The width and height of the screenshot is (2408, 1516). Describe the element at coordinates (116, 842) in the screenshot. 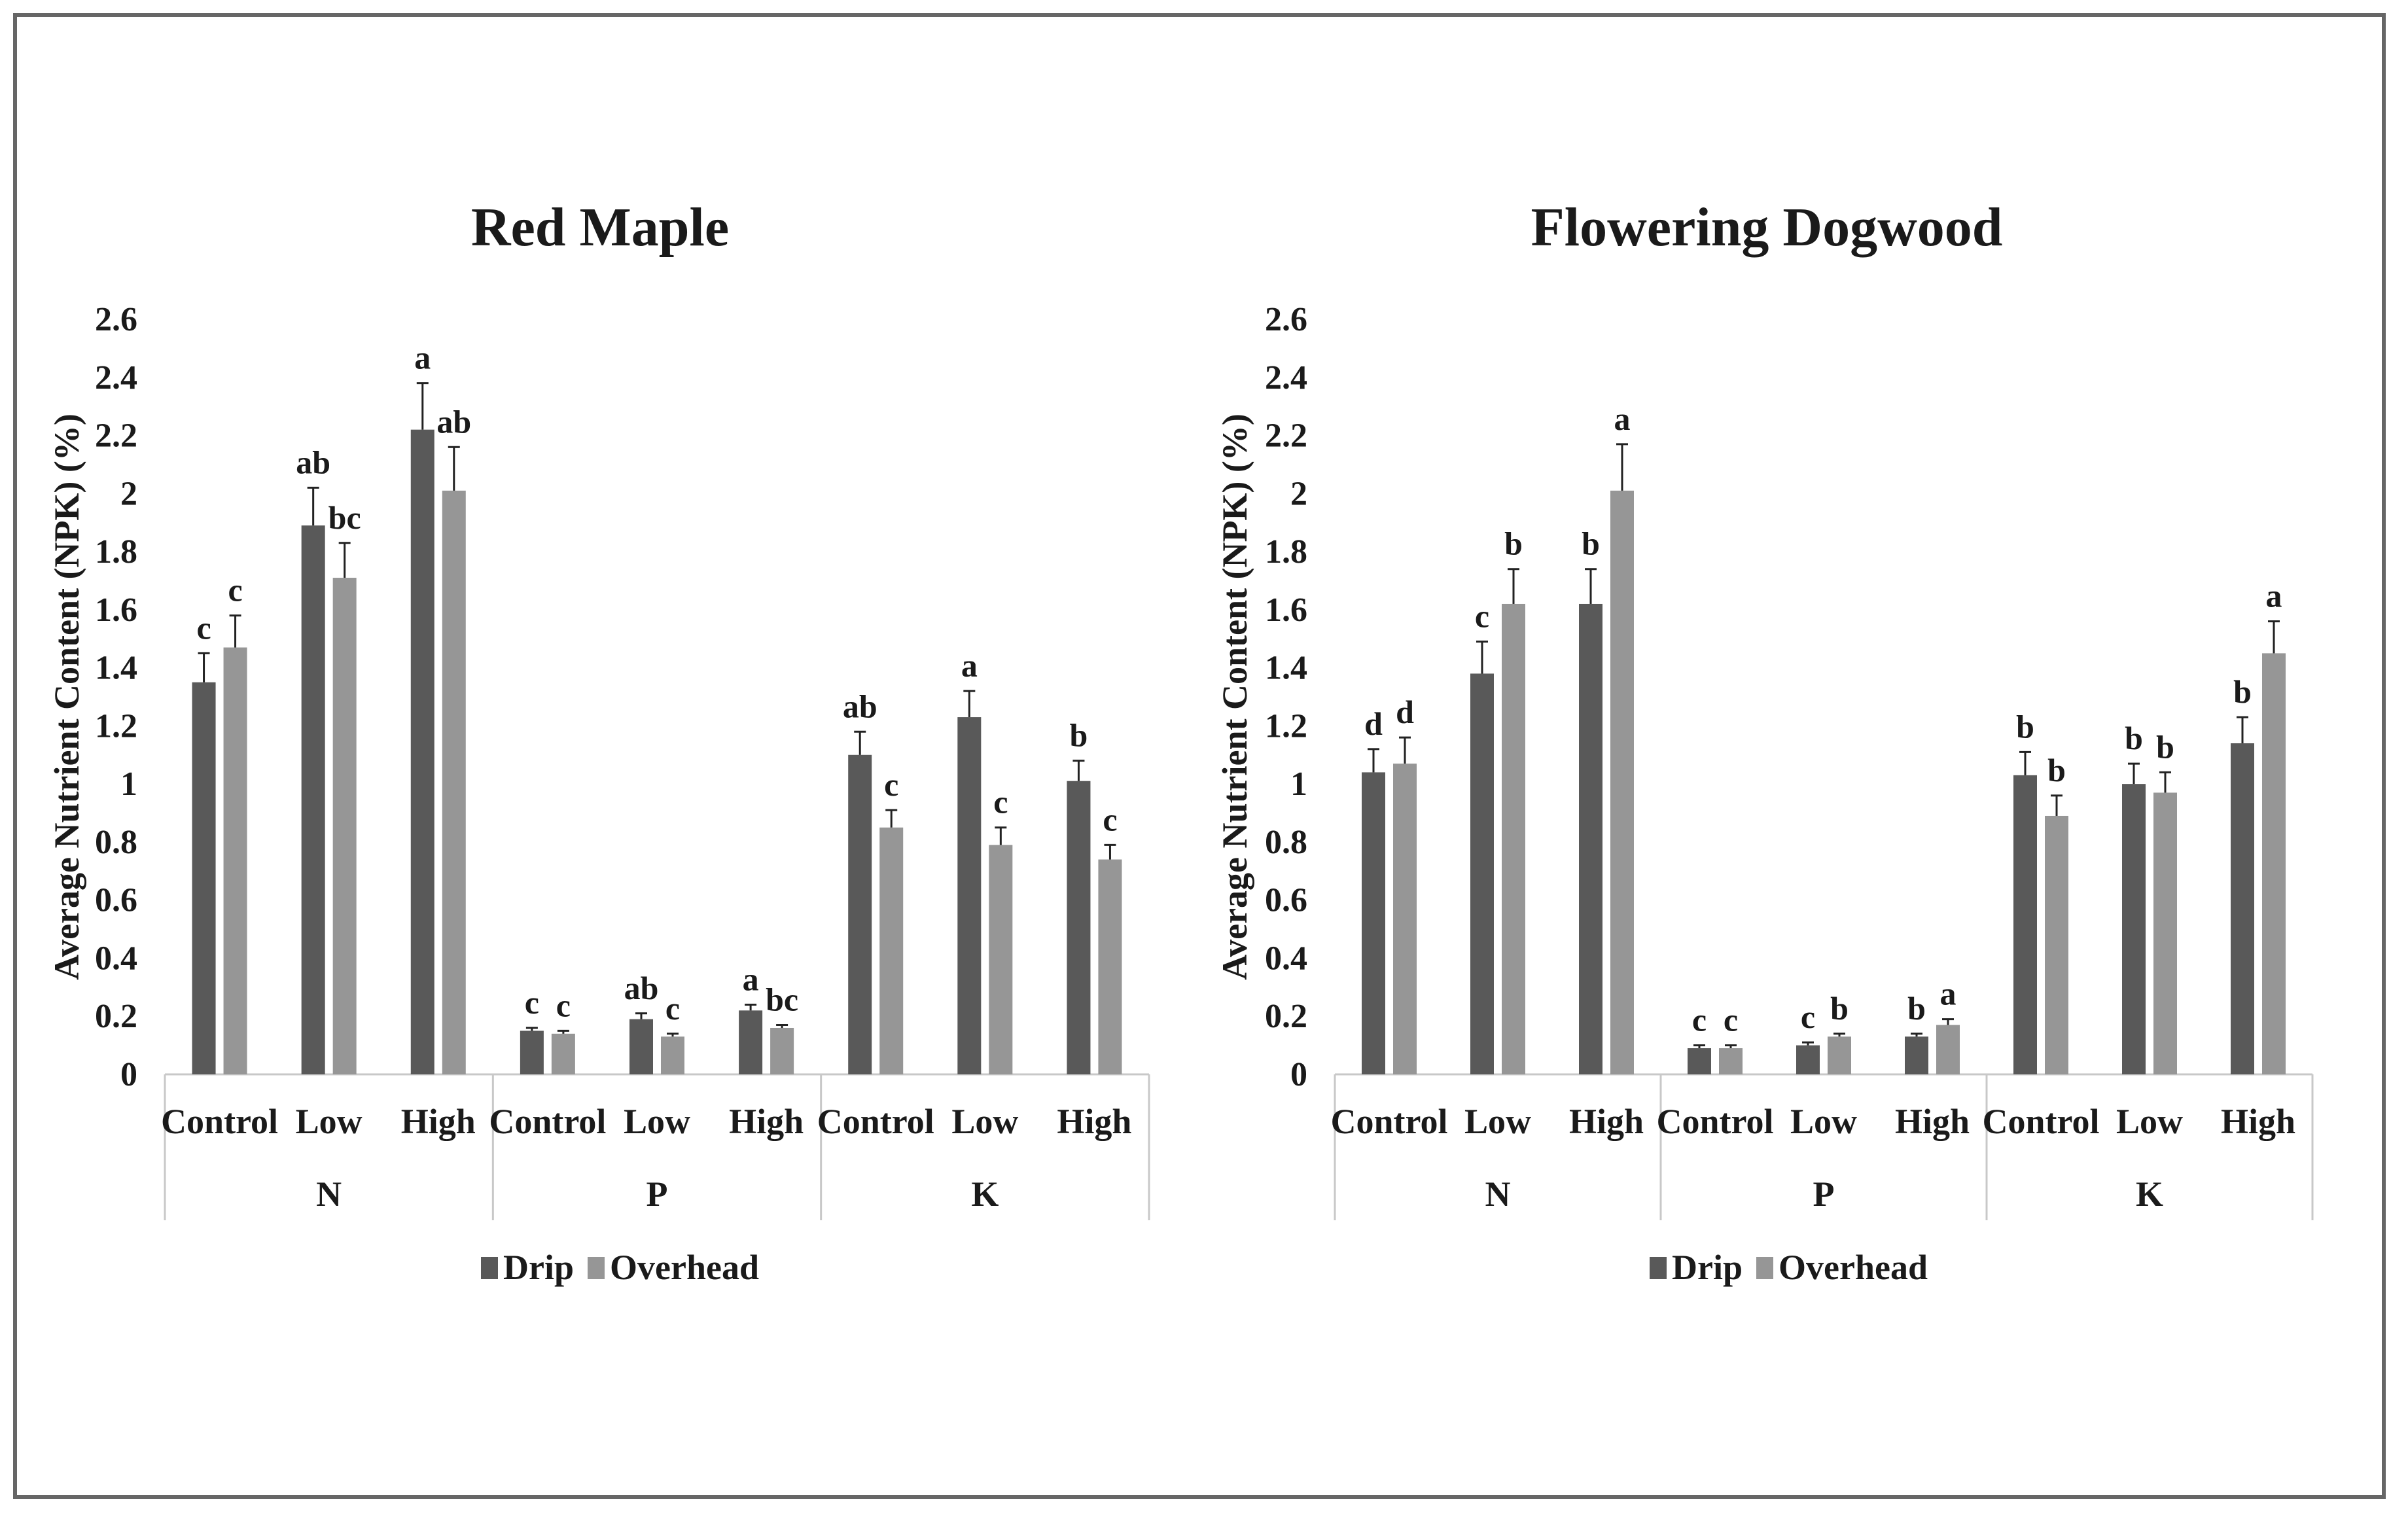

I see `y-tick-label: 0.8` at that location.